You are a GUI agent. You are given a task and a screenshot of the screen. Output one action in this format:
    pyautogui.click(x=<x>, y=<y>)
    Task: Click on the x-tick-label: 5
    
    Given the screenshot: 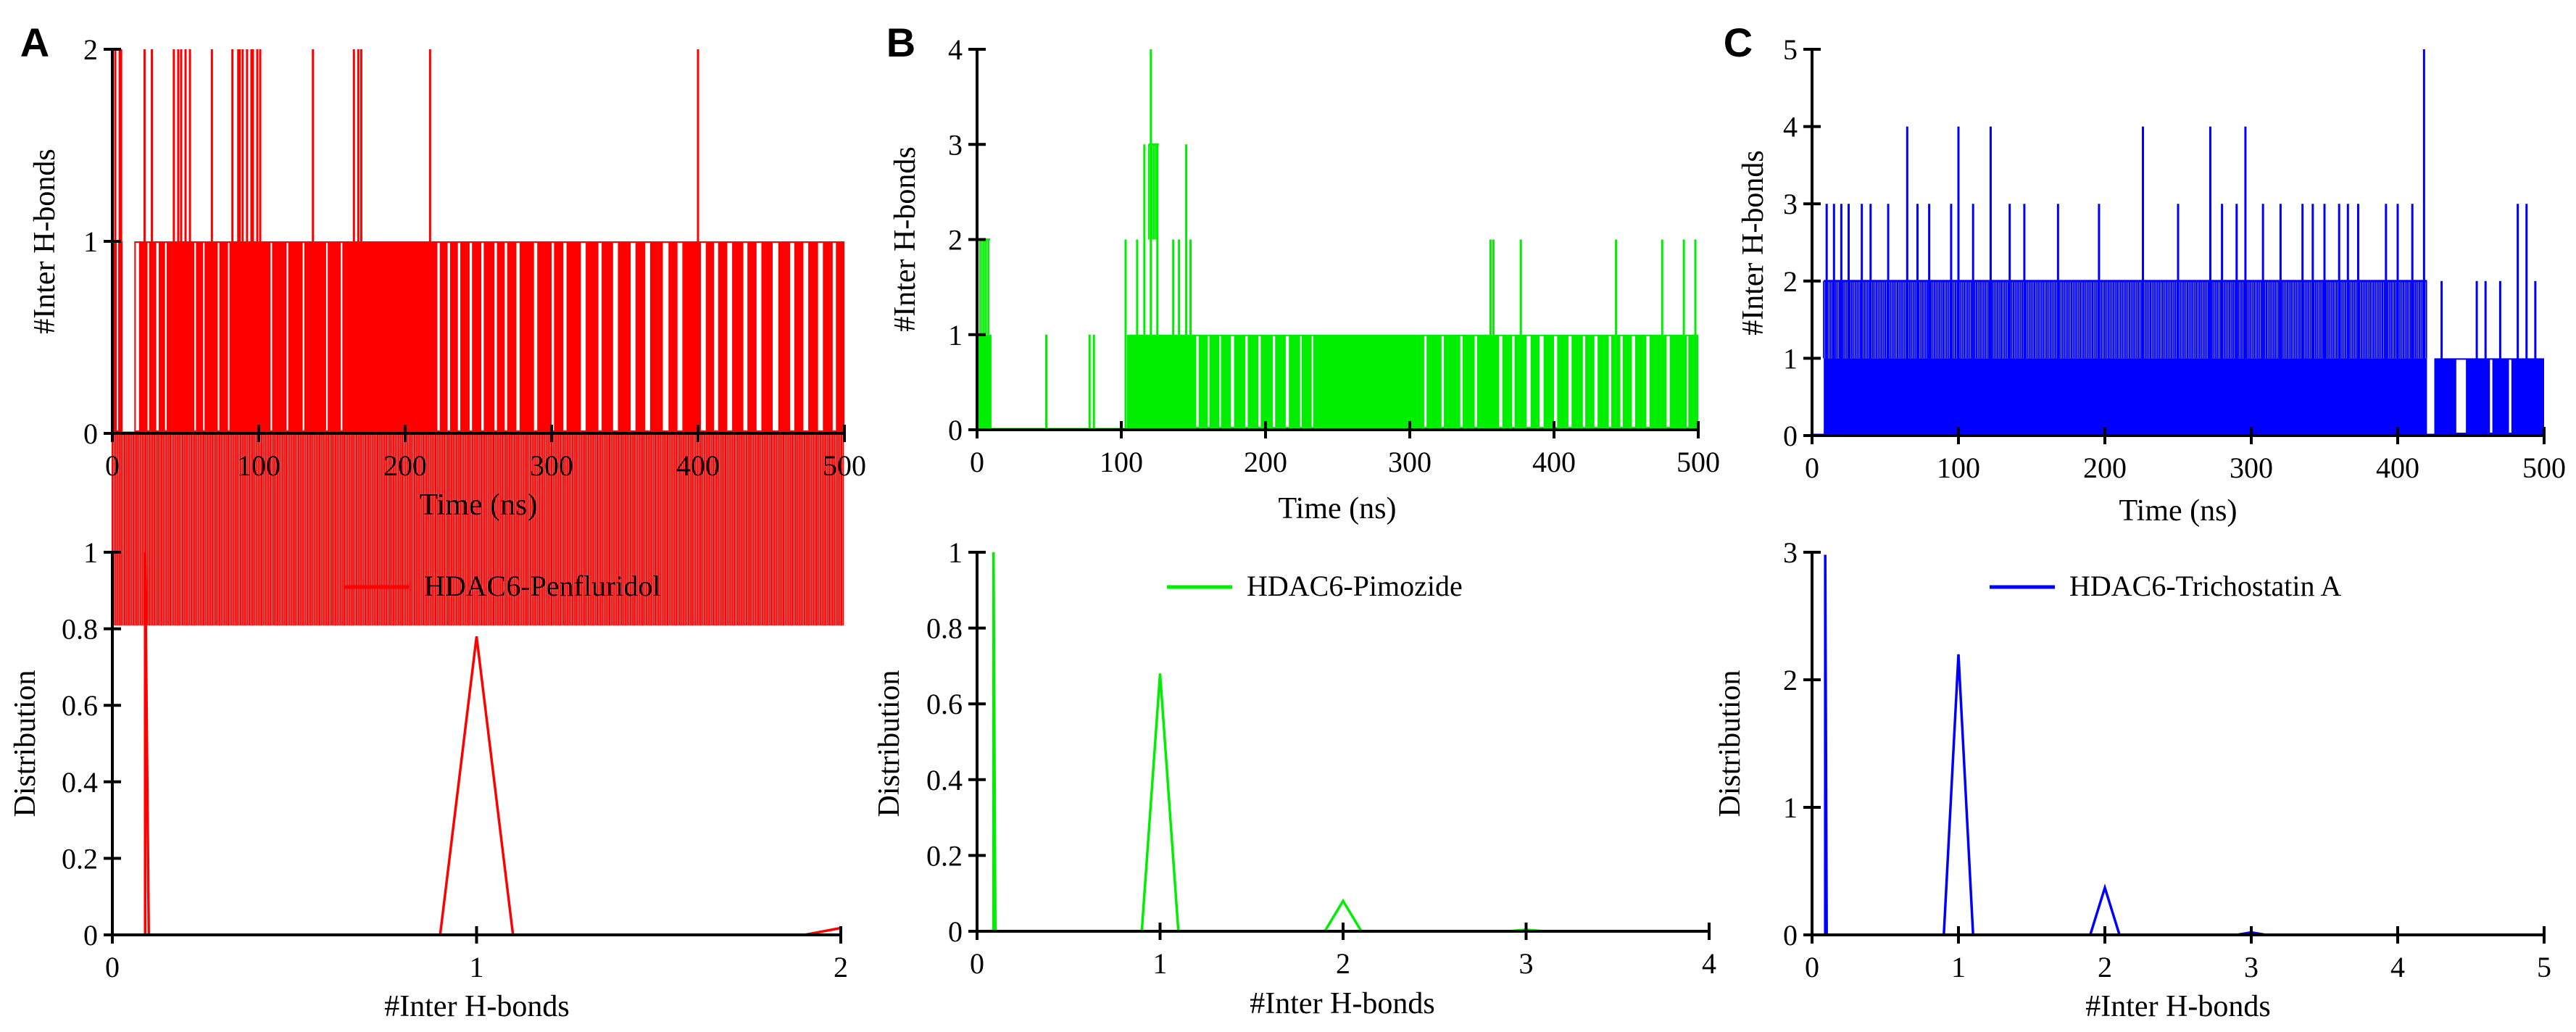 What is the action you would take?
    pyautogui.click(x=2544, y=967)
    